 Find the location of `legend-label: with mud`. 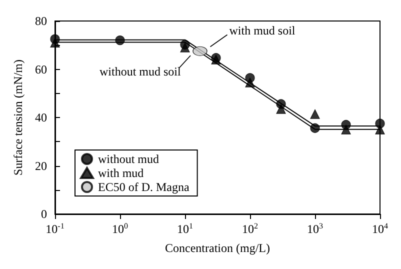

legend-label: with mud is located at coordinates (121, 173).